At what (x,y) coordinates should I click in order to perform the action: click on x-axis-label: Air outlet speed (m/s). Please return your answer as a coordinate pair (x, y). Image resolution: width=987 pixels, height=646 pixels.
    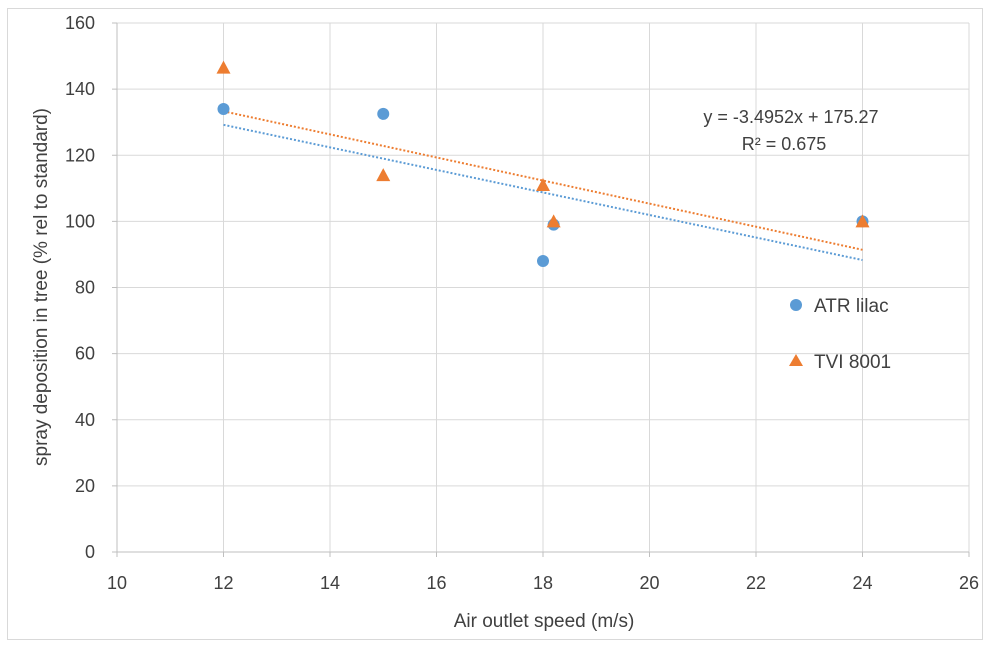
    Looking at the image, I should click on (544, 621).